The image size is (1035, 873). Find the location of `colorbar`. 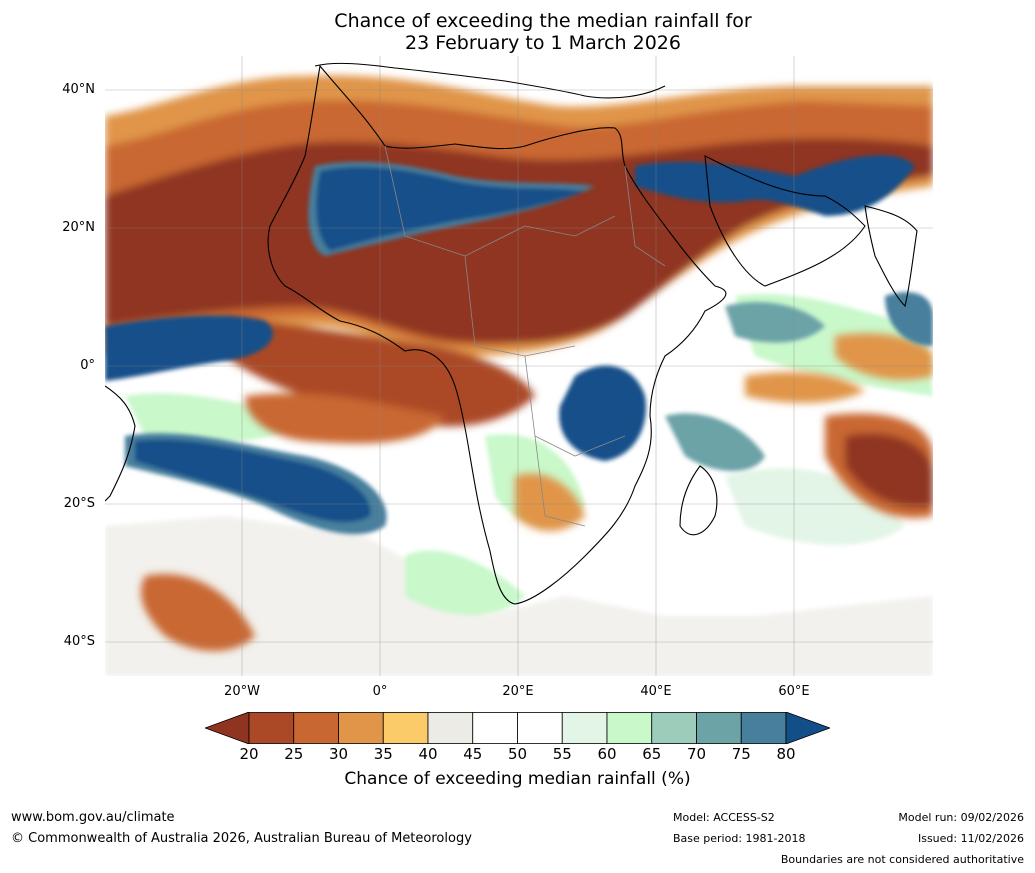

colorbar is located at coordinates (517, 728).